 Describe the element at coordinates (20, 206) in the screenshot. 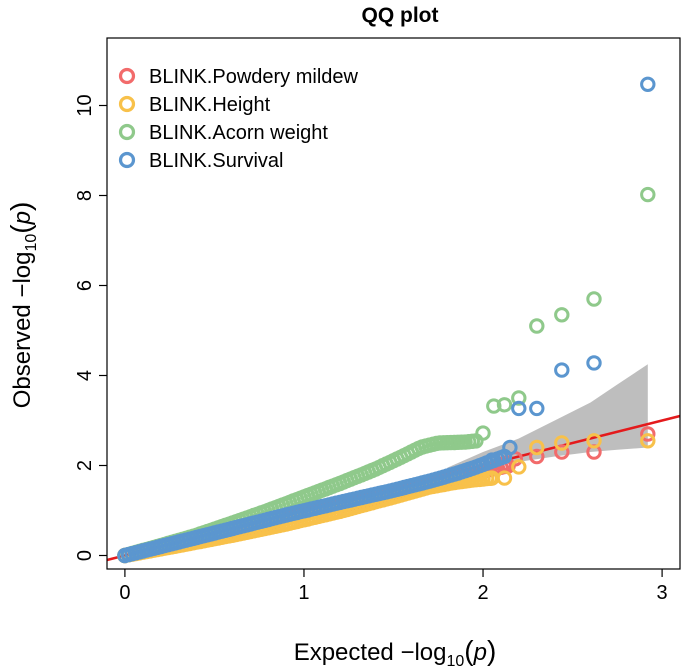

I see `y-axis-label-close-paren: )` at that location.